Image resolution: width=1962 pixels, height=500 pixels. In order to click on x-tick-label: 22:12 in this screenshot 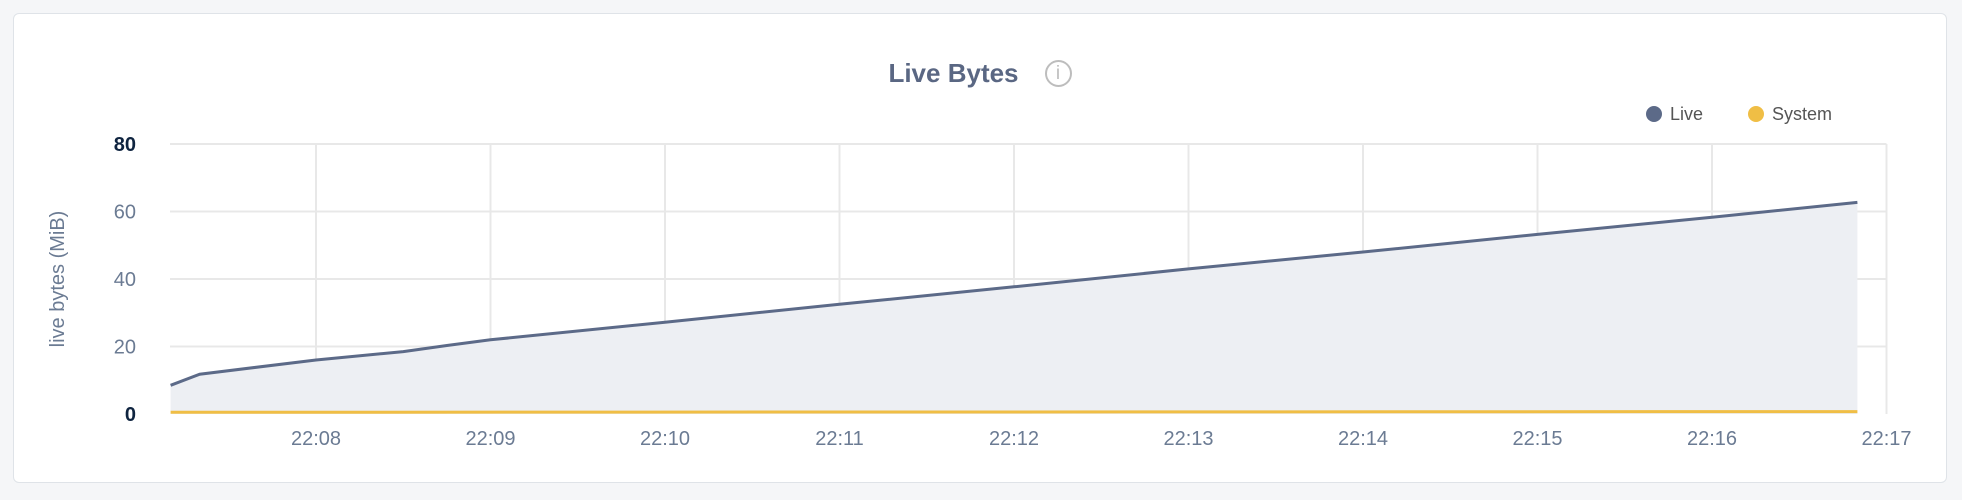, I will do `click(1014, 439)`.